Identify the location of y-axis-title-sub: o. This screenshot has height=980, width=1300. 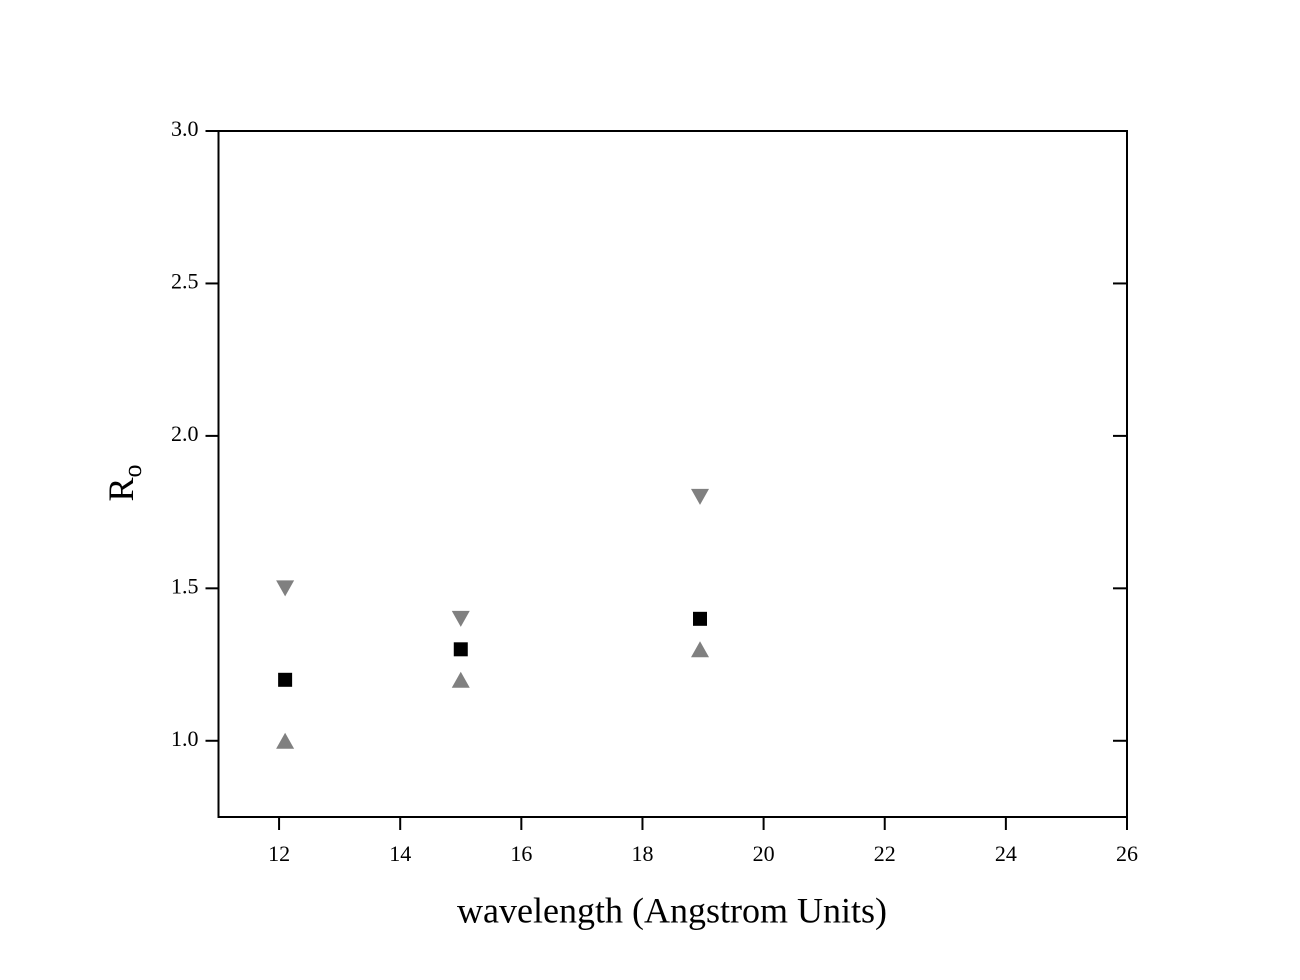
(132, 470).